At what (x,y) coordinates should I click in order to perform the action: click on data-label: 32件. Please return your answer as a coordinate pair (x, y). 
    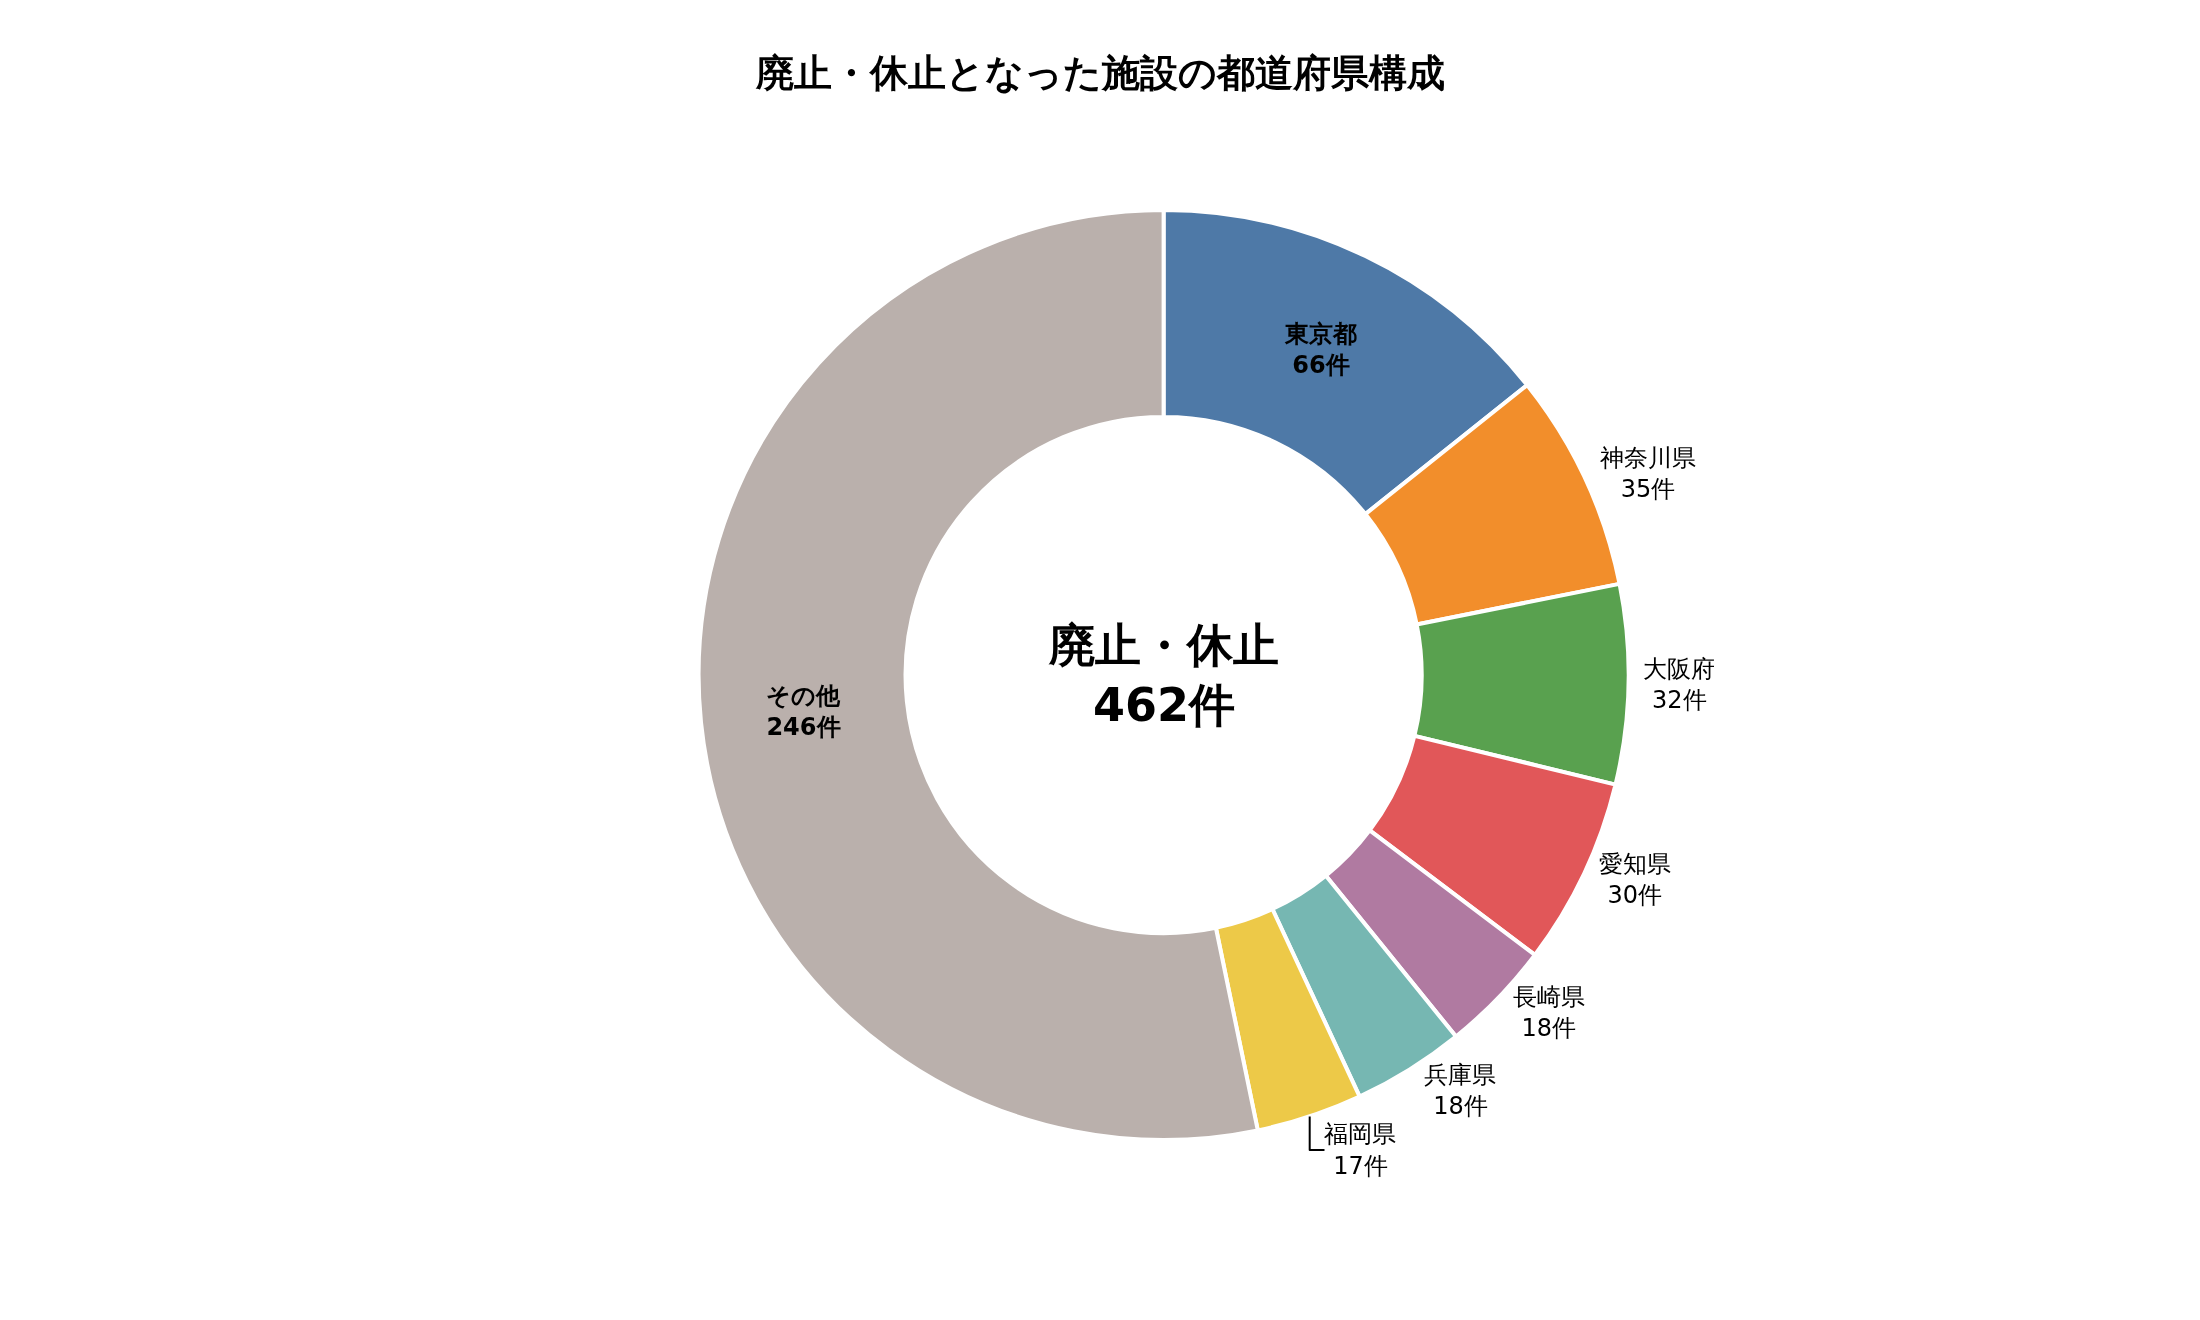
    Looking at the image, I should click on (1679, 700).